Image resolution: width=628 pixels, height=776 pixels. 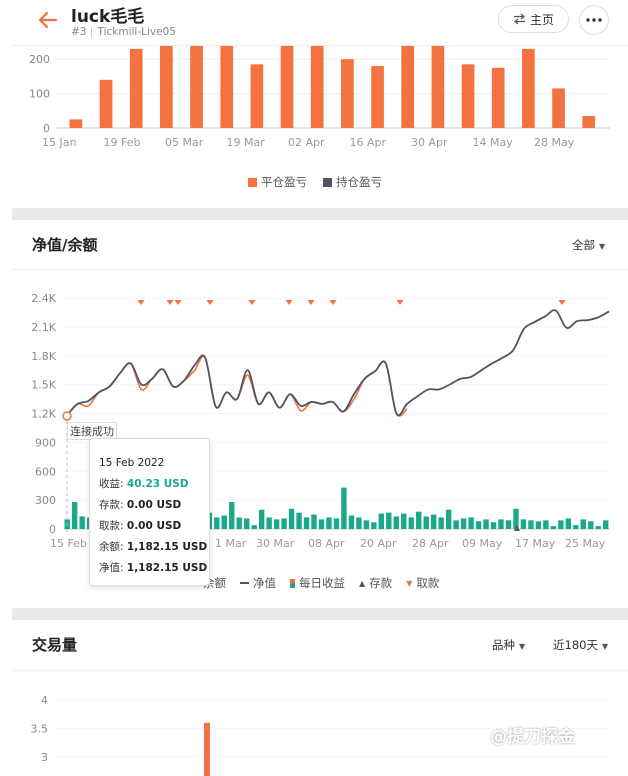 What do you see at coordinates (352, 182) in the screenshot?
I see `legend-open-pnl: 持仓盈亏` at bounding box center [352, 182].